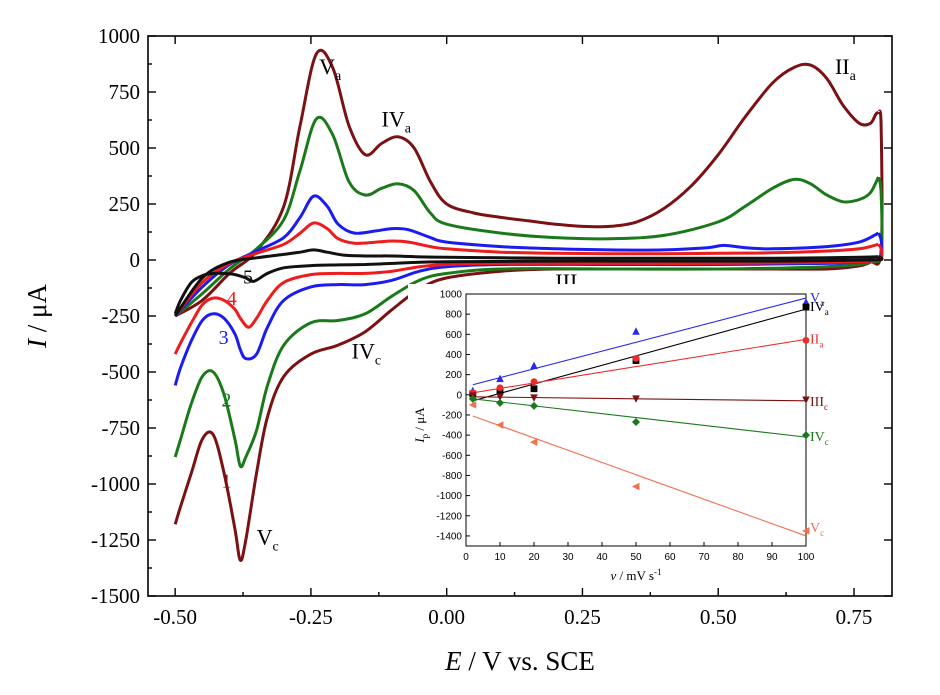 Image resolution: width=940 pixels, height=695 pixels. I want to click on y-tick-label: 0, so click(135, 260).